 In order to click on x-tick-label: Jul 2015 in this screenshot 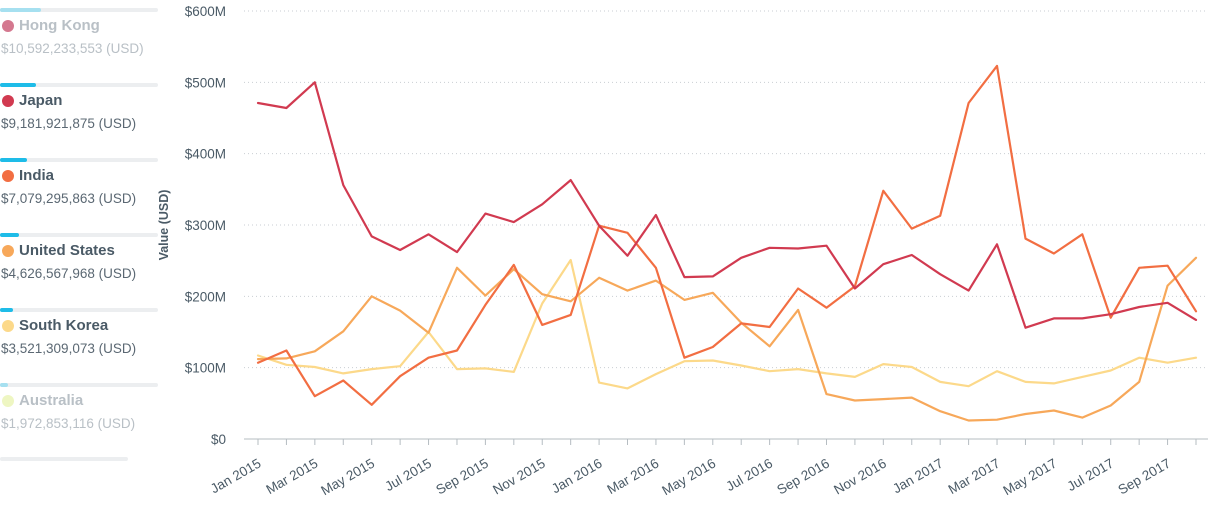, I will do `click(408, 475)`.